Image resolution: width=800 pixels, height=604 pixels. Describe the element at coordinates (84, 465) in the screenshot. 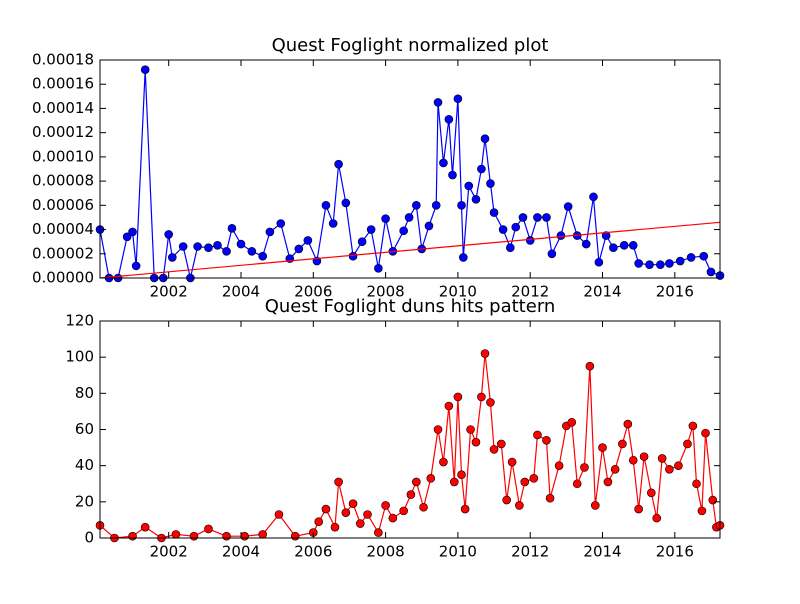

I see `y-tick-label: 40` at that location.